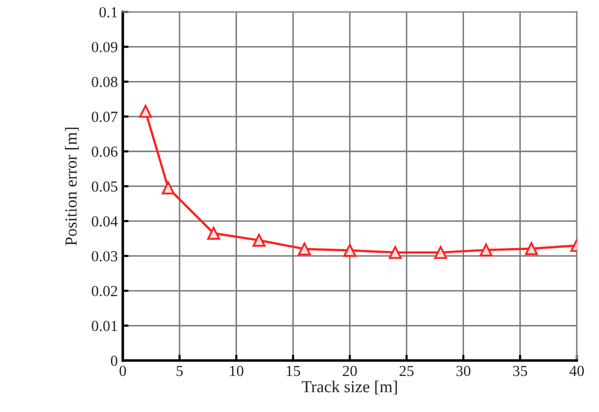 The image size is (599, 412). What do you see at coordinates (105, 82) in the screenshot?
I see `y-tick-label: 0.08` at bounding box center [105, 82].